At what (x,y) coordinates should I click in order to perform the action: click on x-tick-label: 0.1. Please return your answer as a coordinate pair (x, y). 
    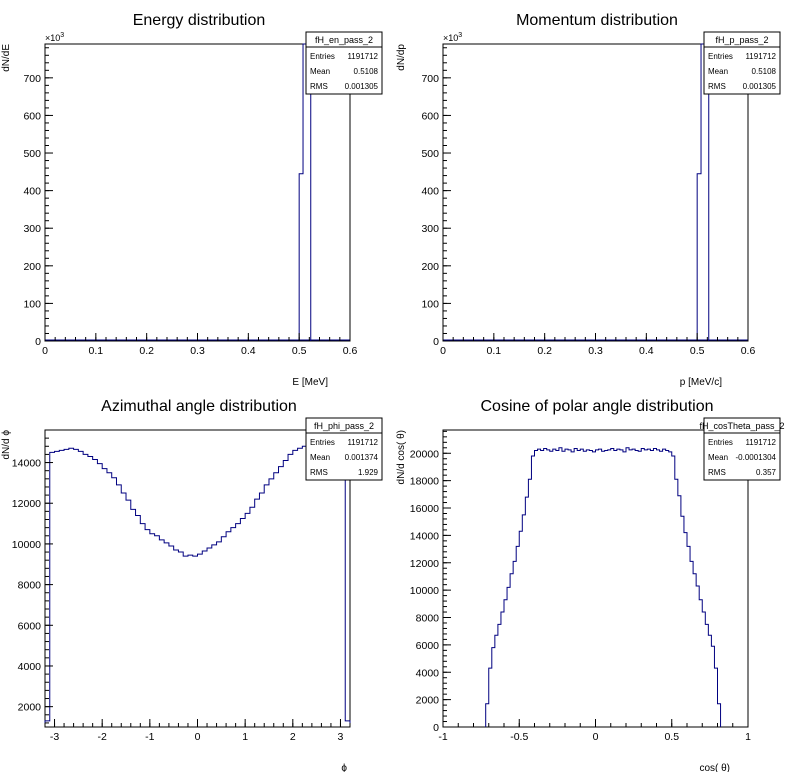
    Looking at the image, I should click on (96, 351).